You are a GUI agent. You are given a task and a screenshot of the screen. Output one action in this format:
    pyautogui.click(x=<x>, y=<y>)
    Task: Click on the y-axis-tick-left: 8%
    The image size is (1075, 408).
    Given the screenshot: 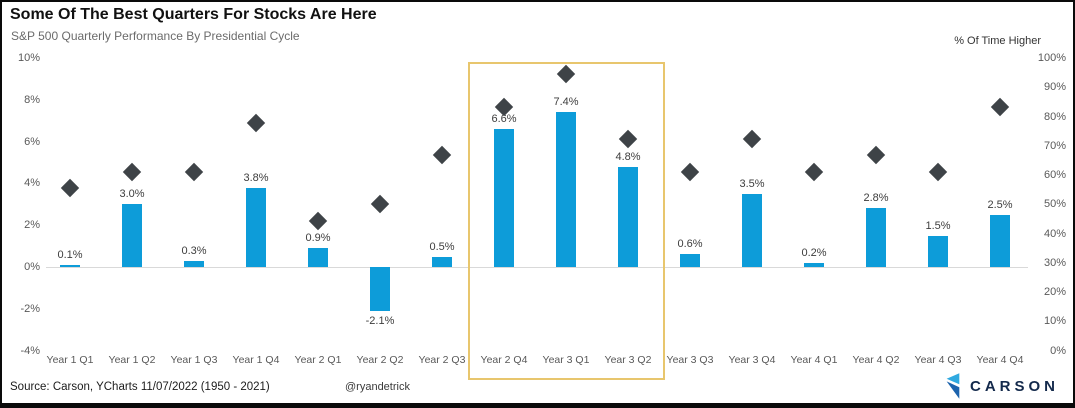 What is the action you would take?
    pyautogui.click(x=32, y=99)
    